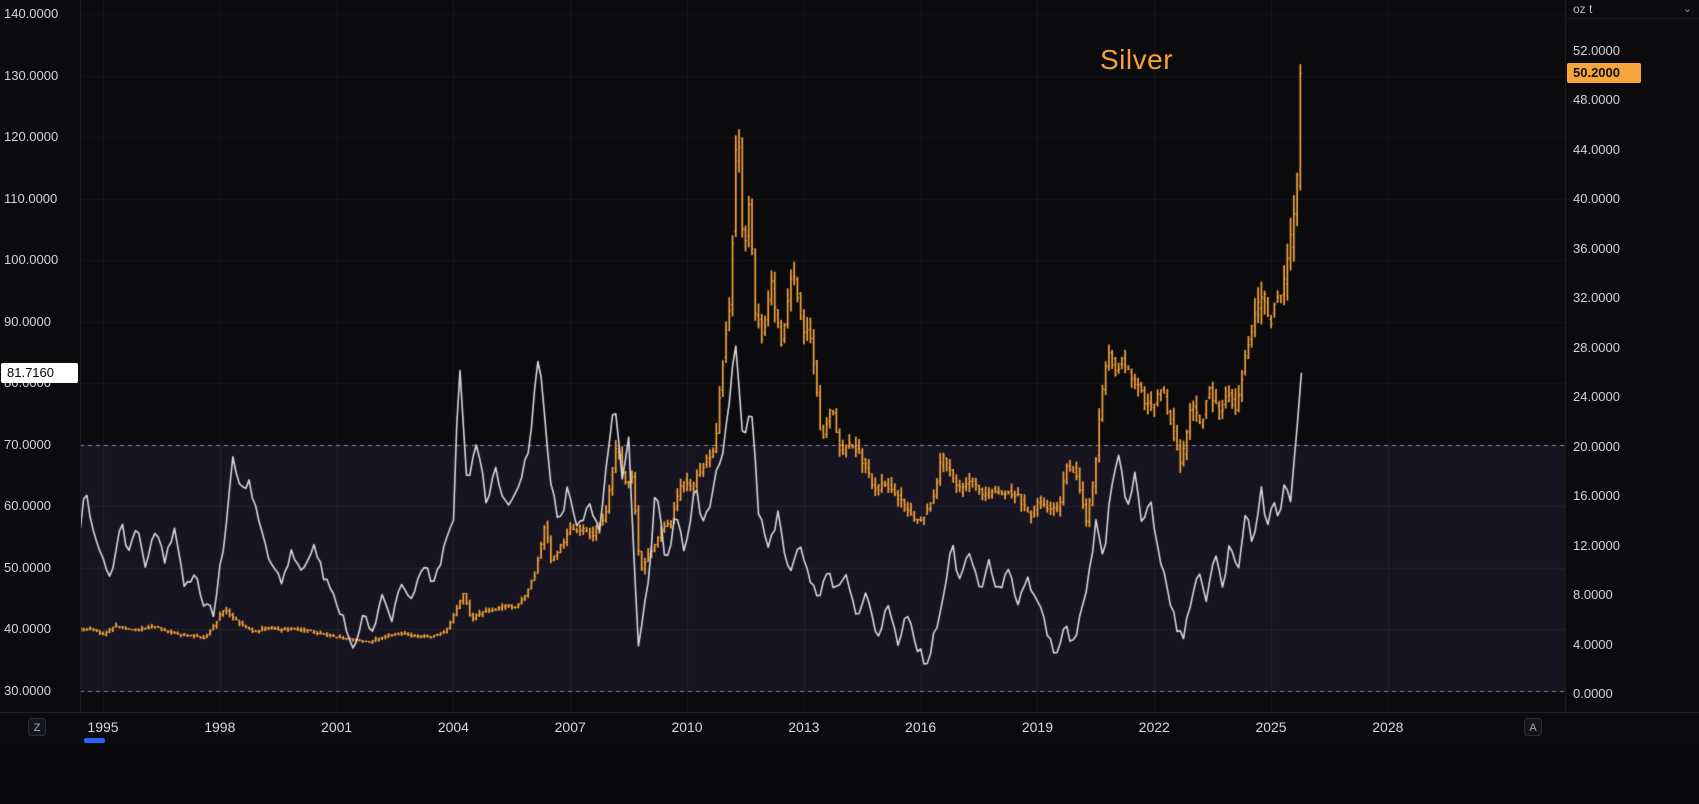  I want to click on right-axis-tick-label: 4.0000, so click(1593, 644).